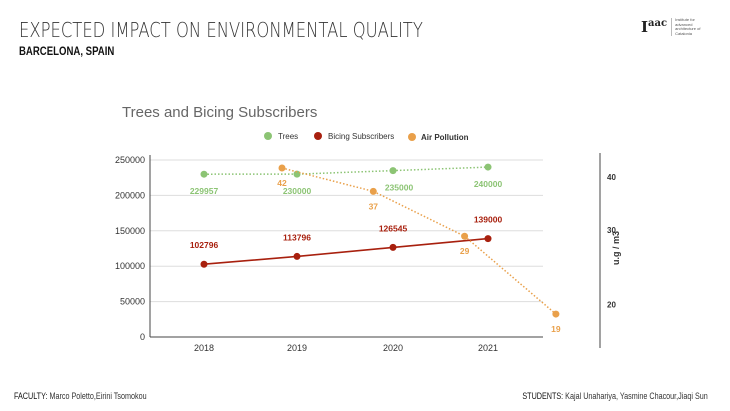 Image resolution: width=730 pixels, height=411 pixels. I want to click on y2-axis-label: u.g / m3, so click(616, 248).